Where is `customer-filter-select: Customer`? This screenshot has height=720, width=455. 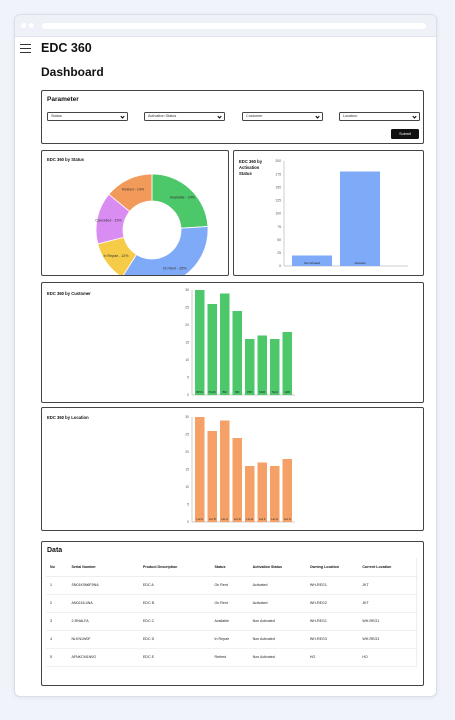
customer-filter-select: Customer is located at coordinates (282, 116).